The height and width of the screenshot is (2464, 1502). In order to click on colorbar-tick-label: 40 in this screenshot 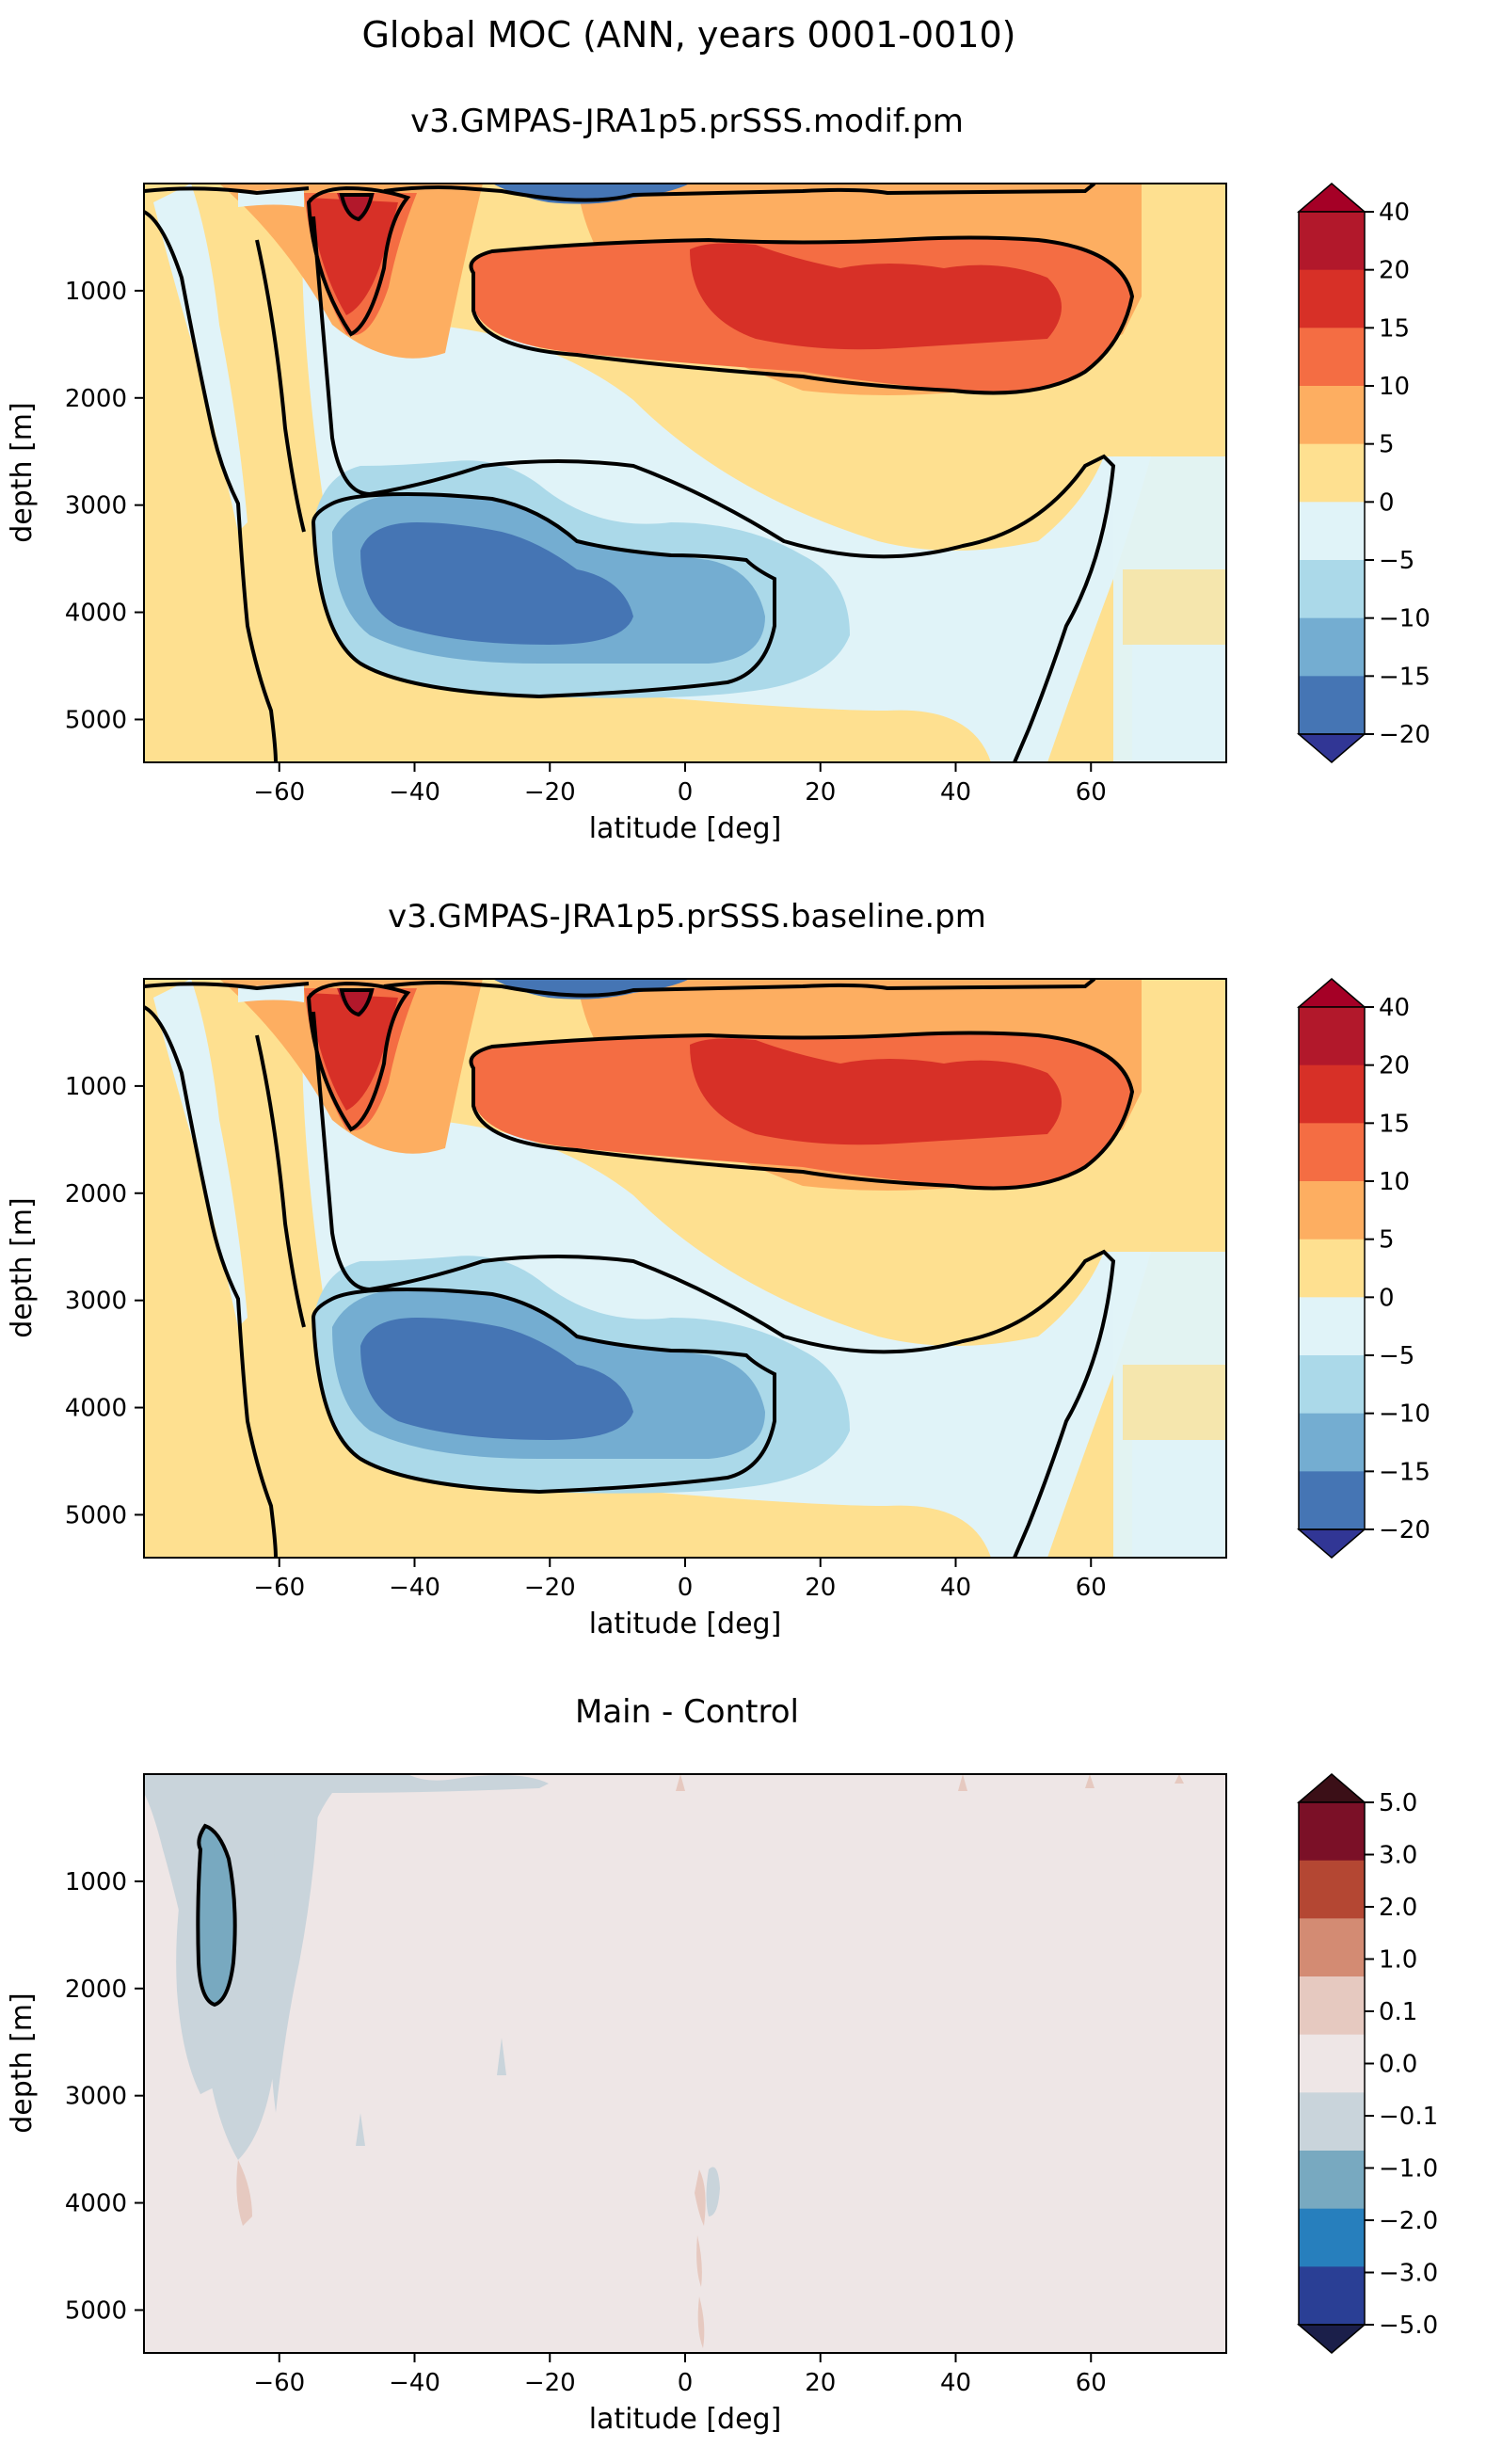, I will do `click(1394, 213)`.